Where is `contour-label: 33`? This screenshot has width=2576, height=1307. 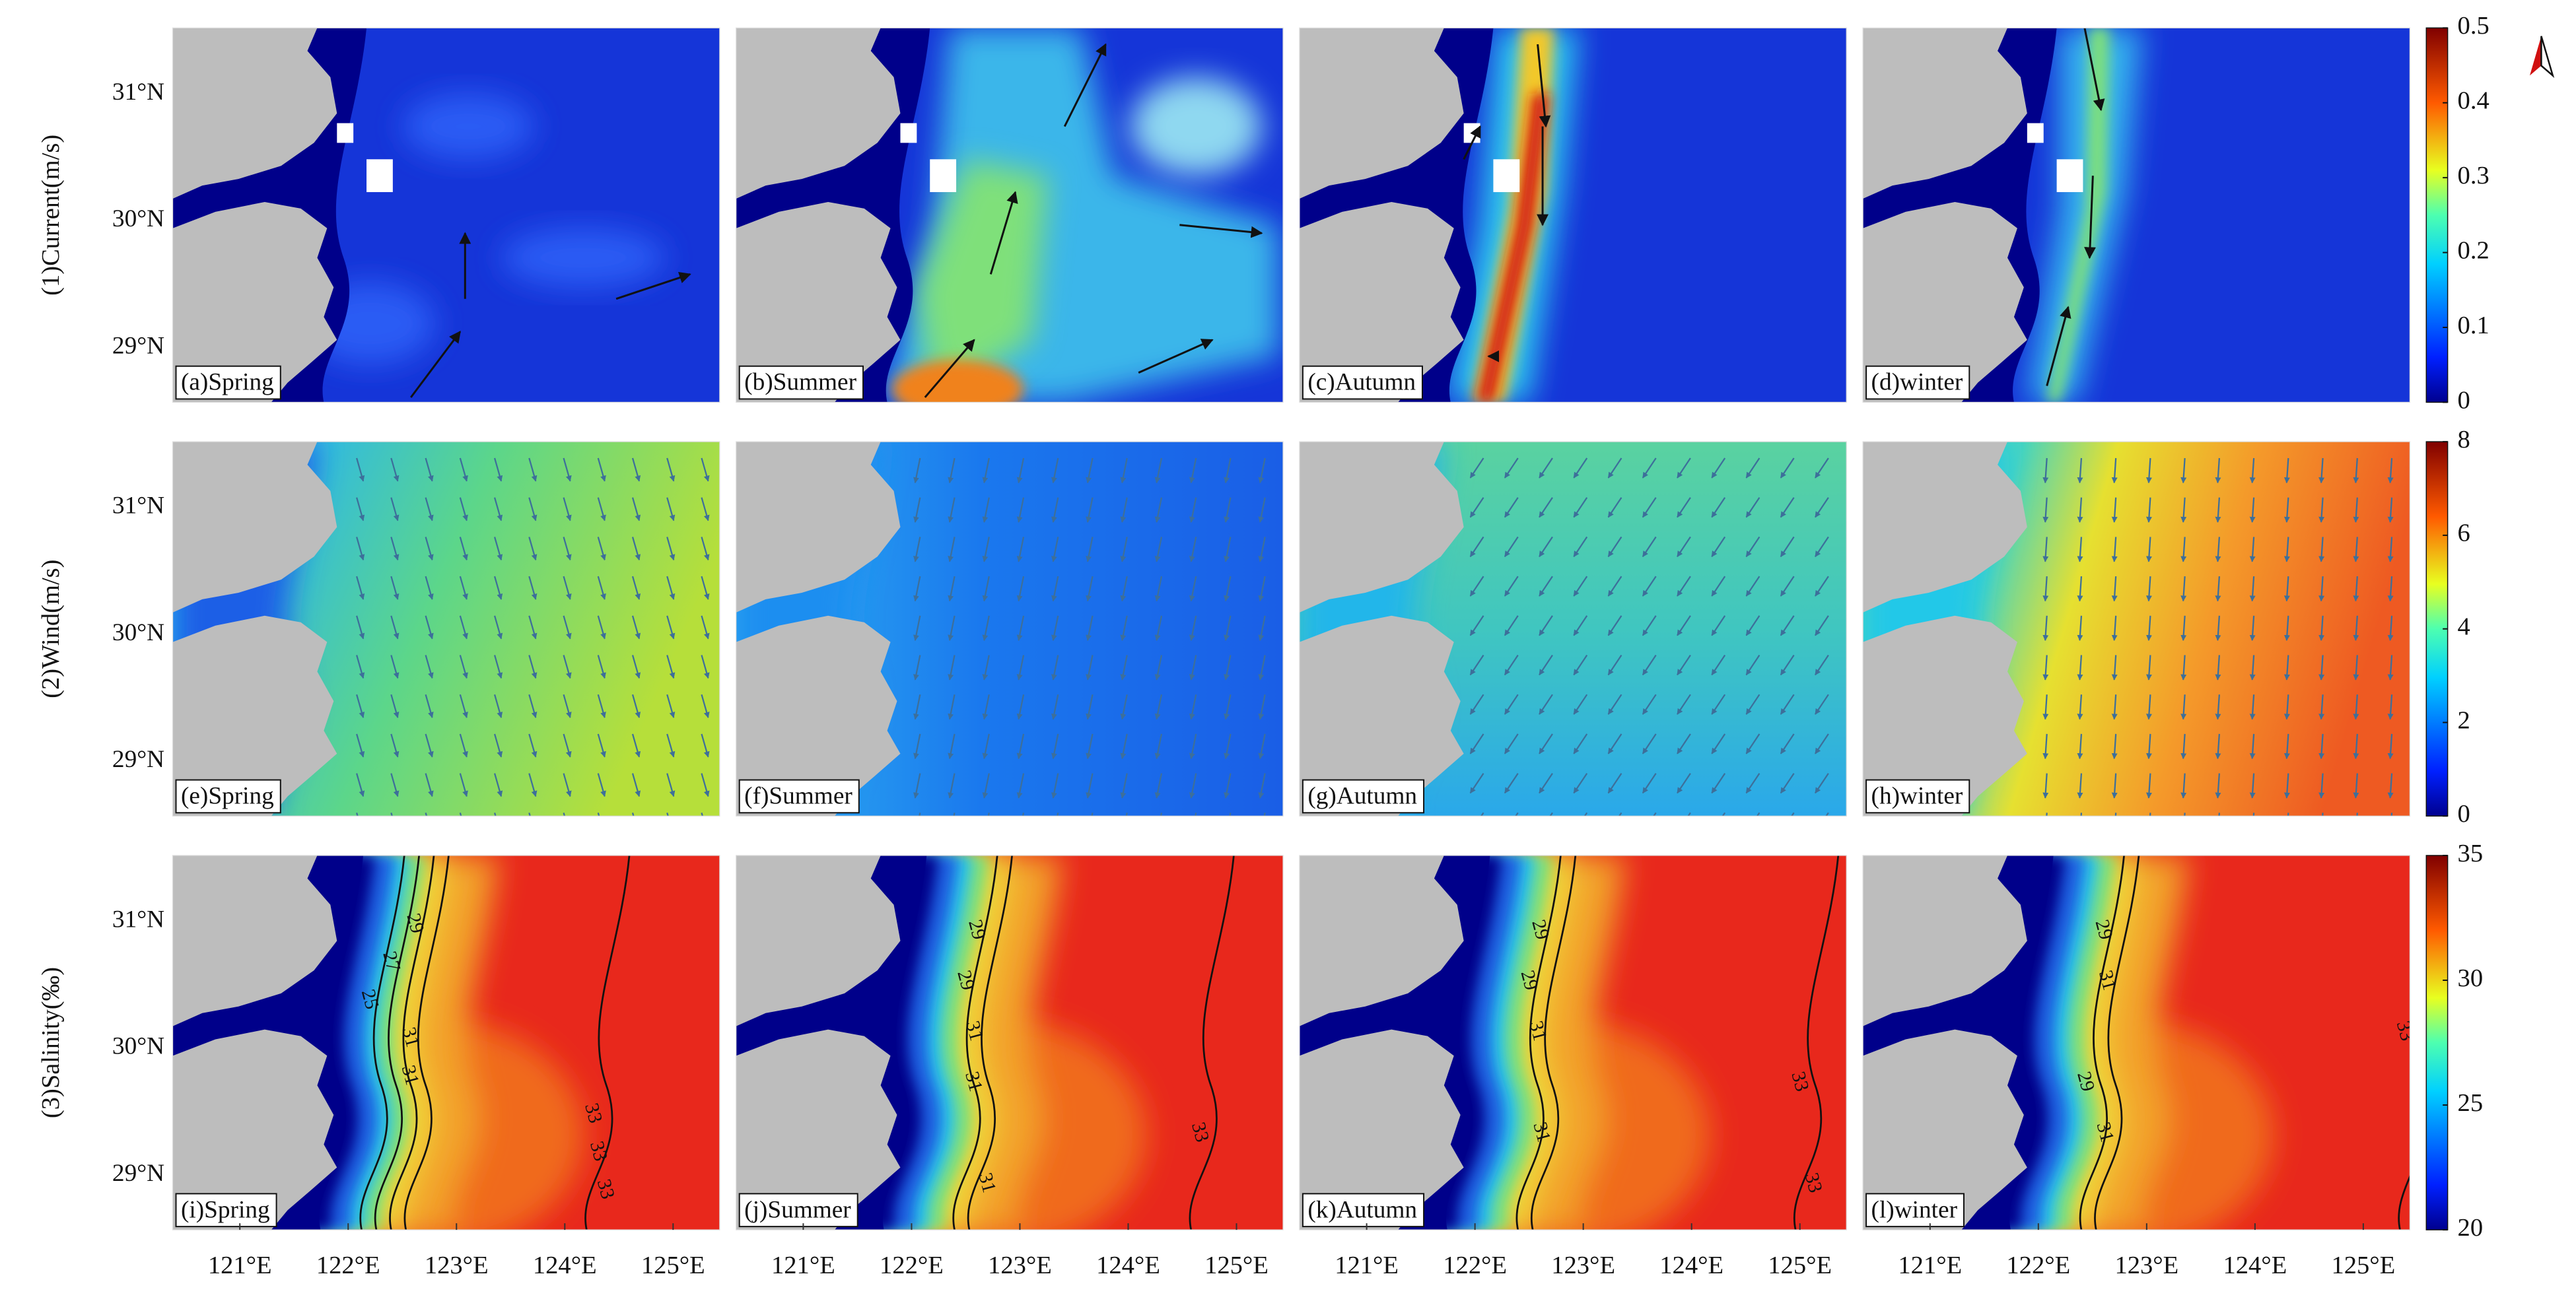
contour-label: 33 is located at coordinates (2418, 1182).